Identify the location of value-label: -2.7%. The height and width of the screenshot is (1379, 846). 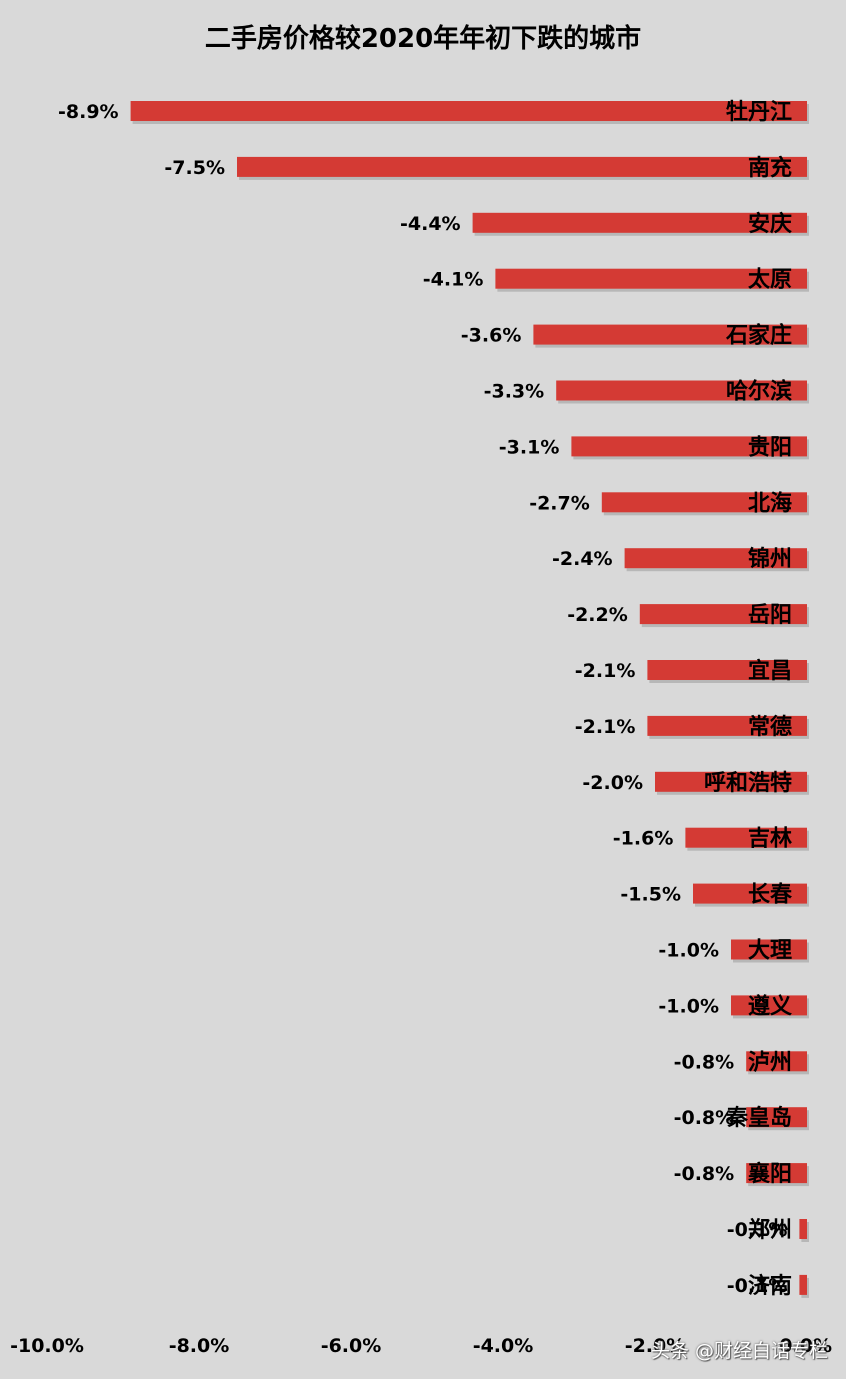
(559, 503).